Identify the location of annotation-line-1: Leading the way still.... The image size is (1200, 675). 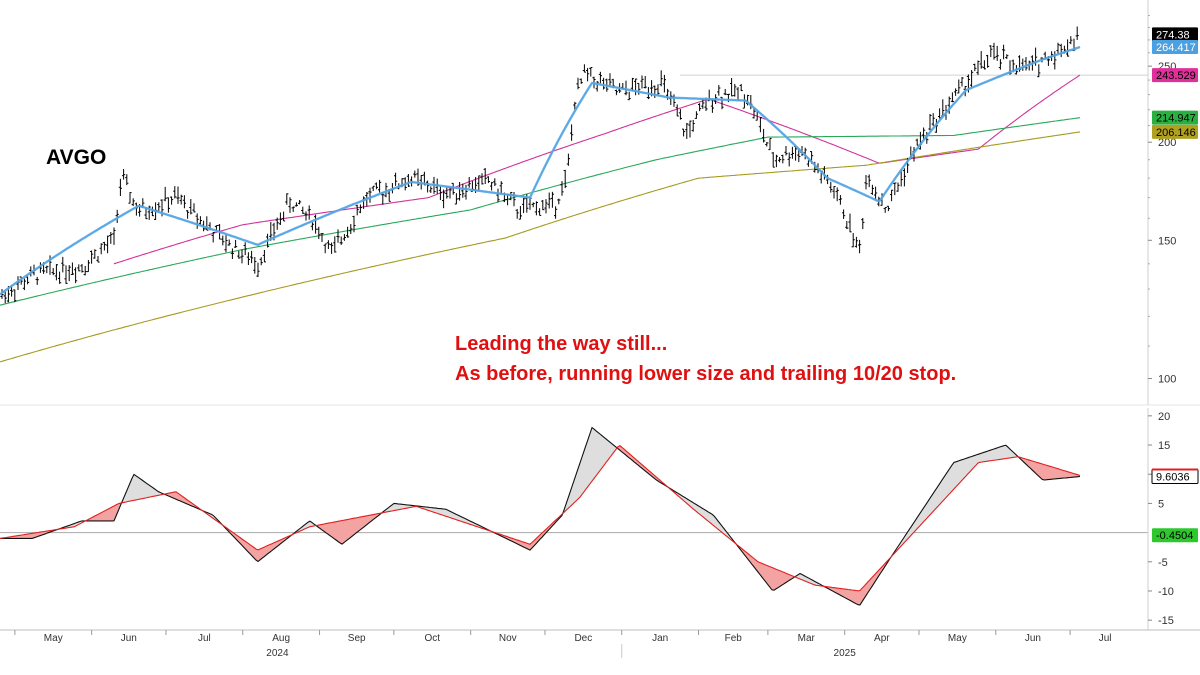
(561, 344).